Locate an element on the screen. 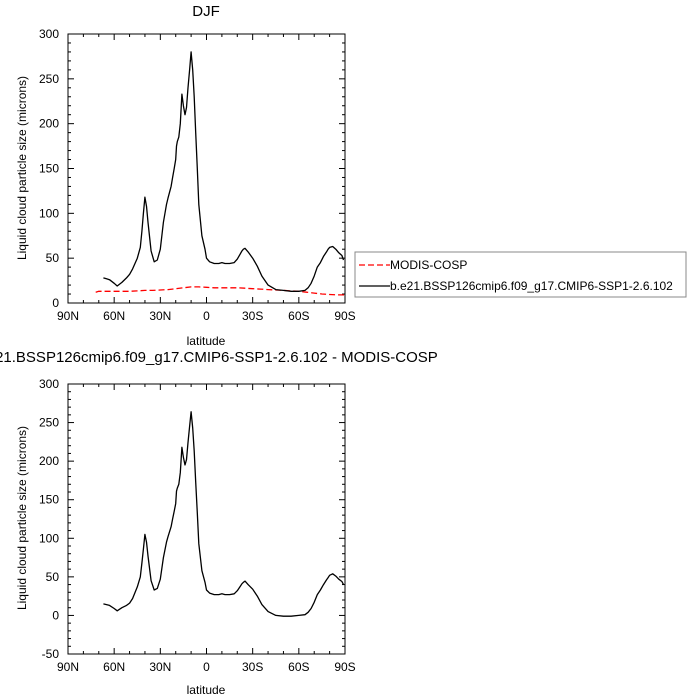 Image resolution: width=700 pixels, height=700 pixels. series-line-difference is located at coordinates (224, 514).